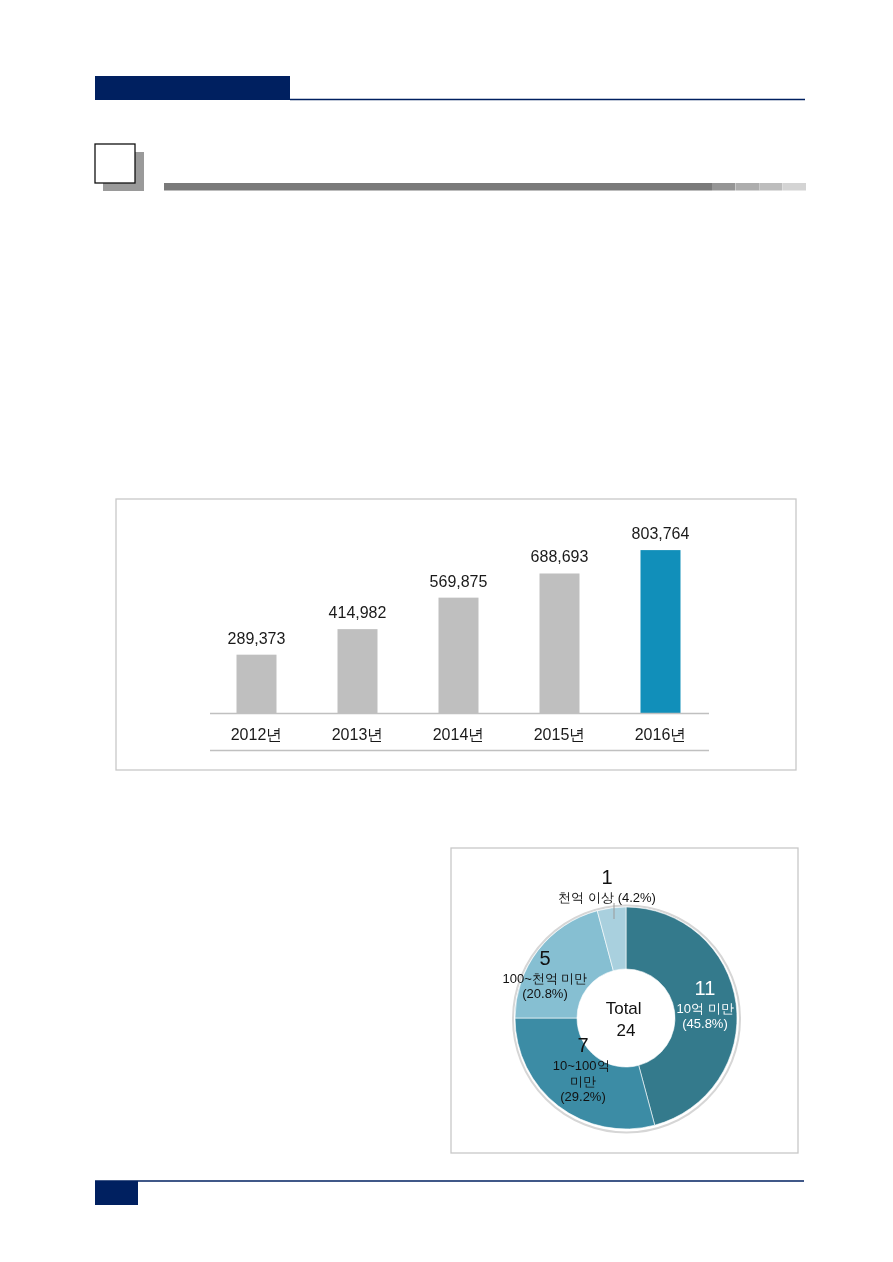  Describe the element at coordinates (545, 993) in the screenshot. I see `text: (20.8%)` at that location.